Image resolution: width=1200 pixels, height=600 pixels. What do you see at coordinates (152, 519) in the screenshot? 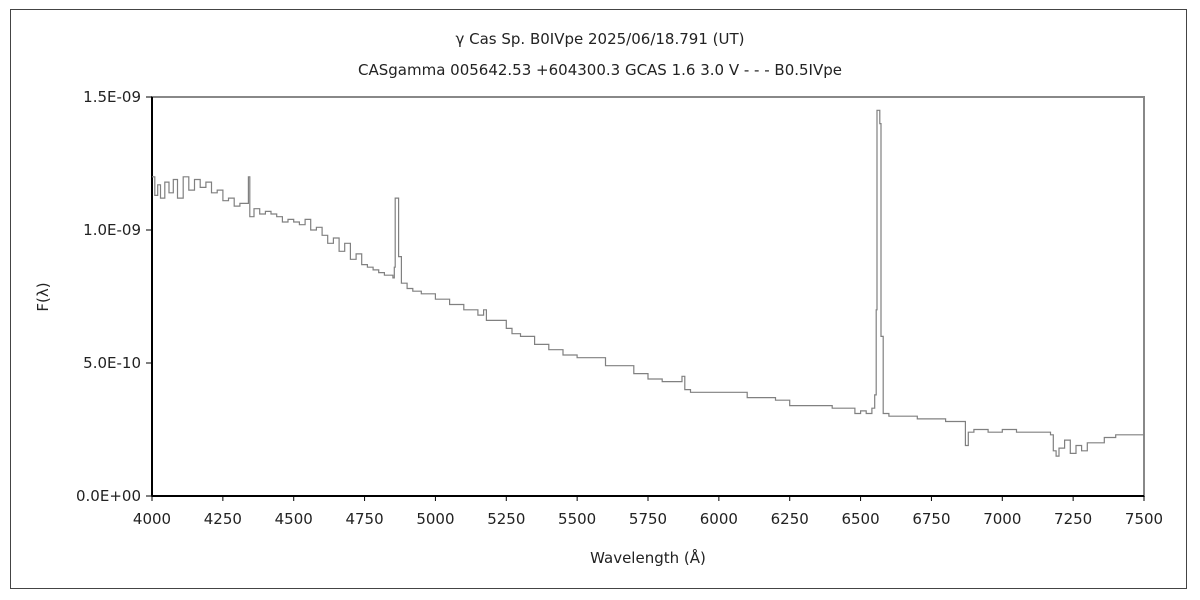
I see `x-tick-label: 4000` at bounding box center [152, 519].